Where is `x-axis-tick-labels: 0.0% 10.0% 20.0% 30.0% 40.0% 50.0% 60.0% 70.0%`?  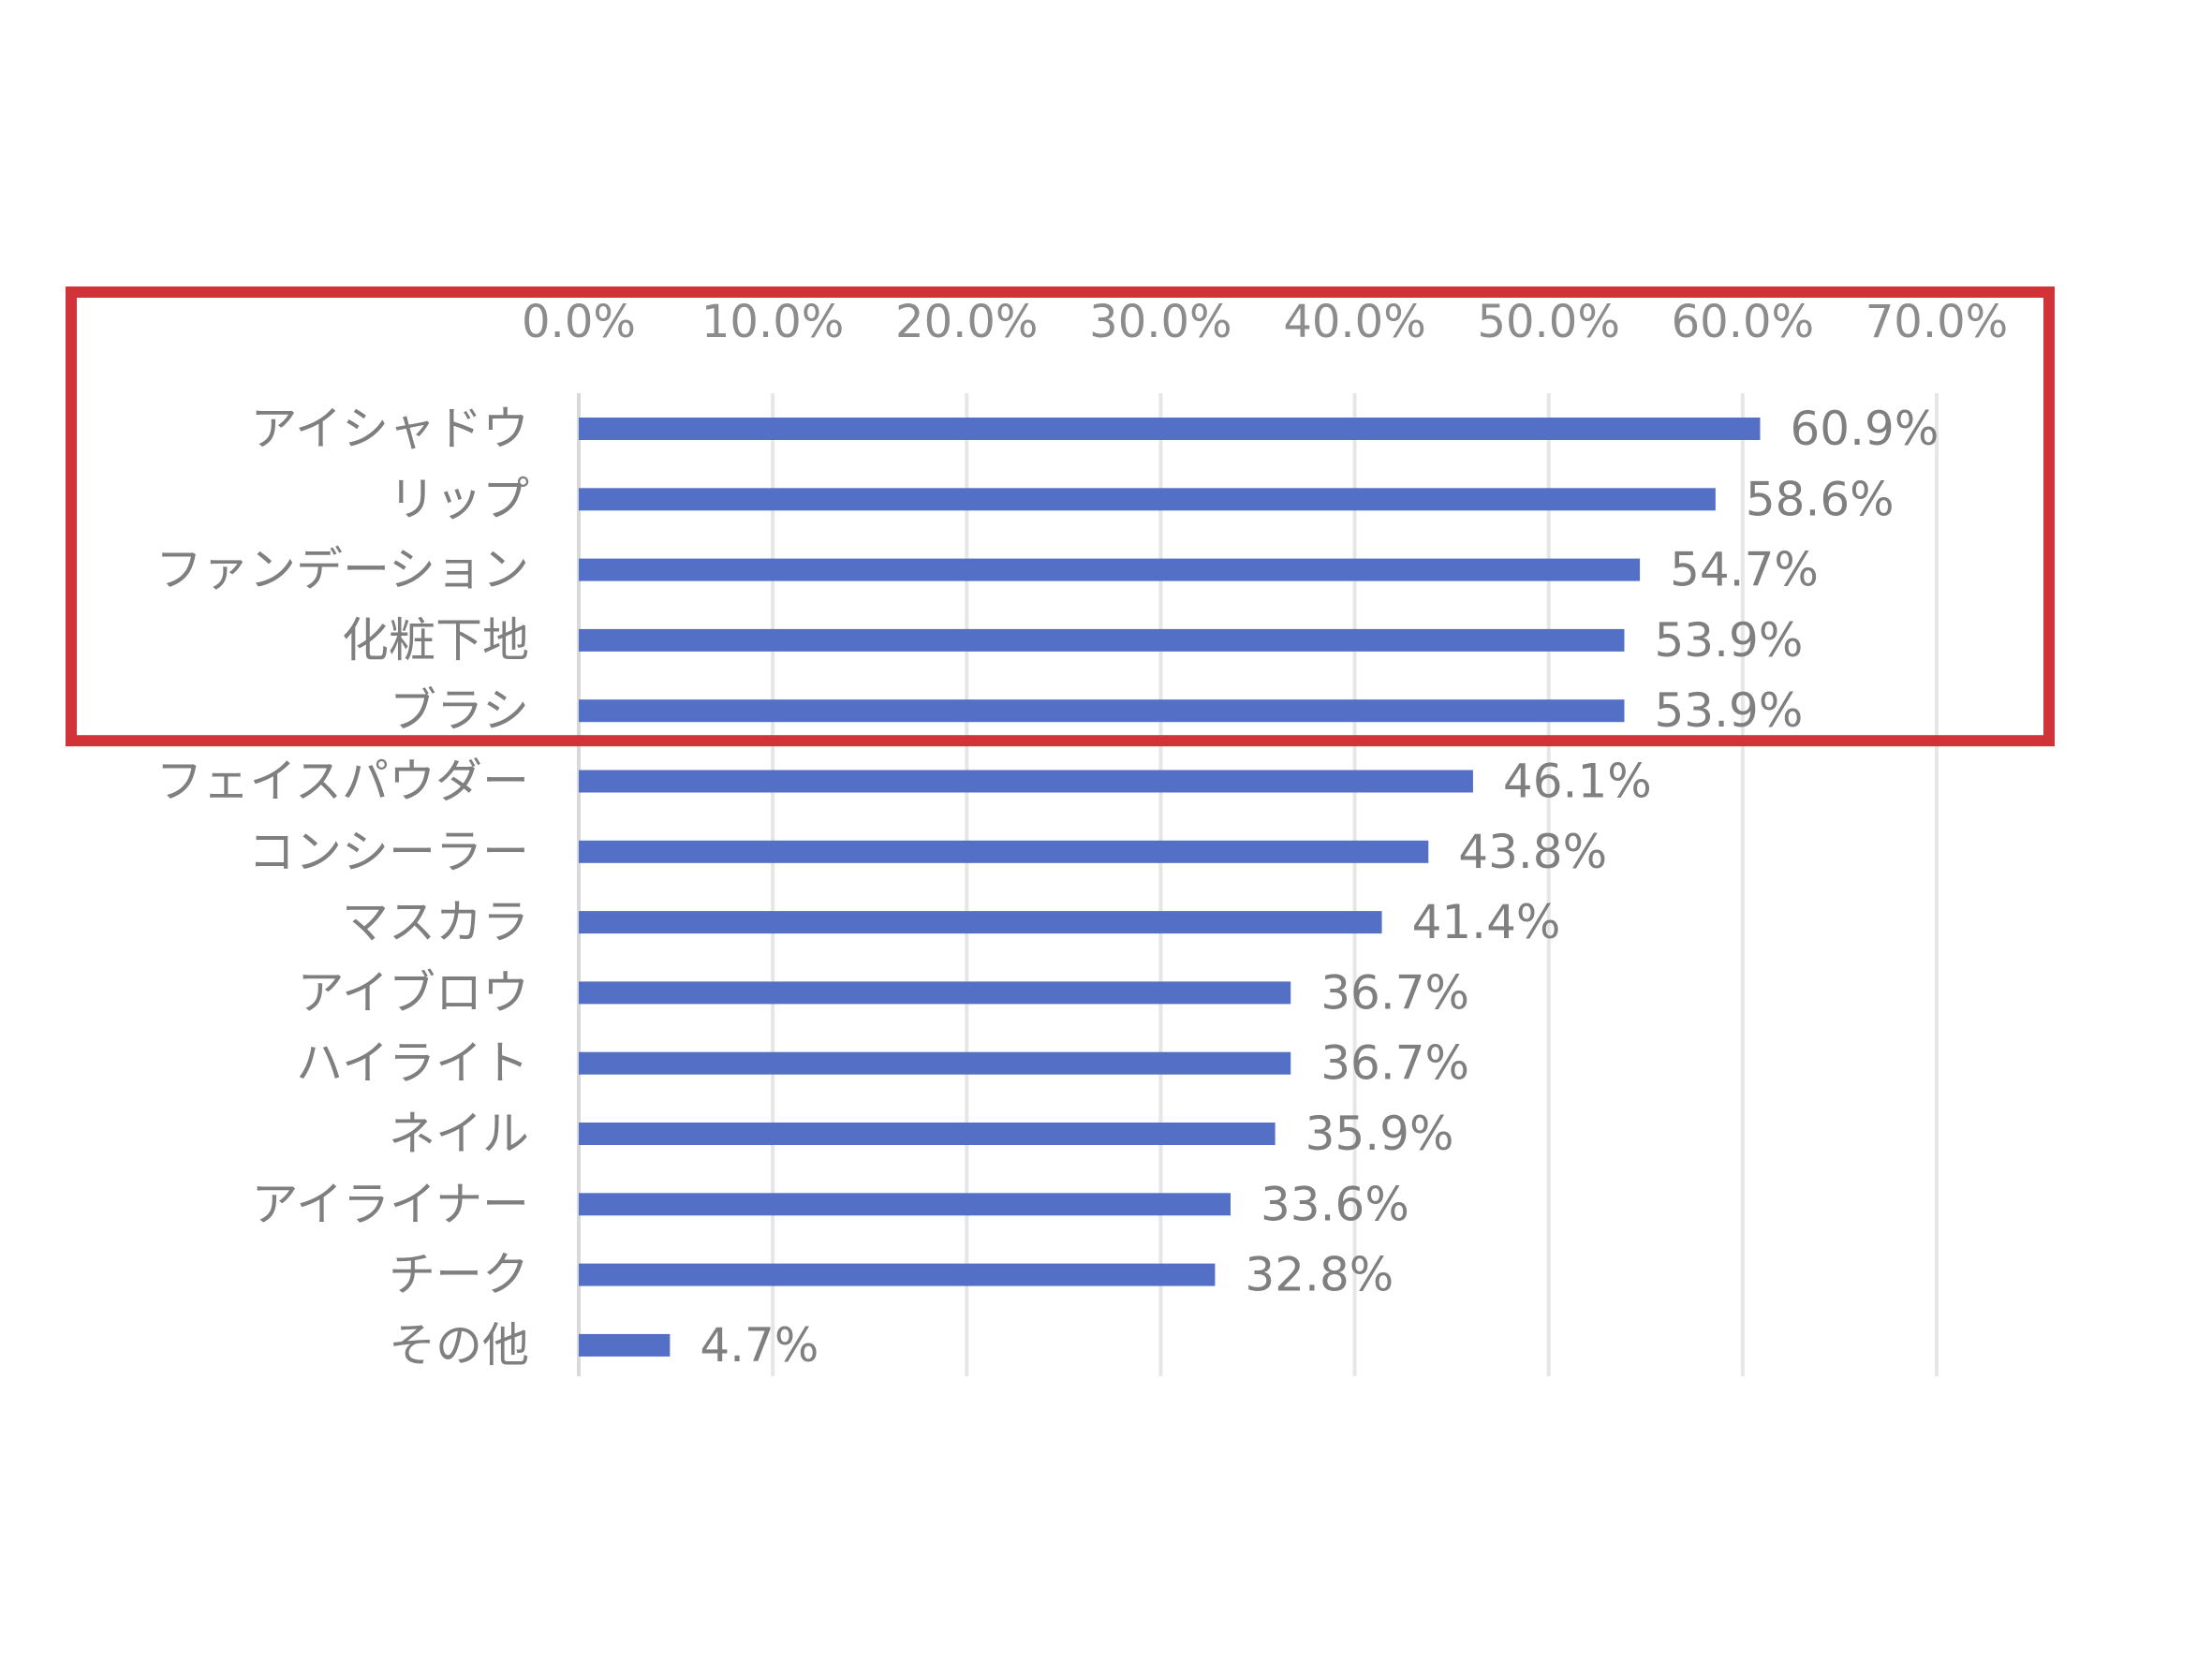
x-axis-tick-labels: 0.0% 10.0% 20.0% 30.0% 40.0% 50.0% 60.0% 70.0% is located at coordinates (1265, 322).